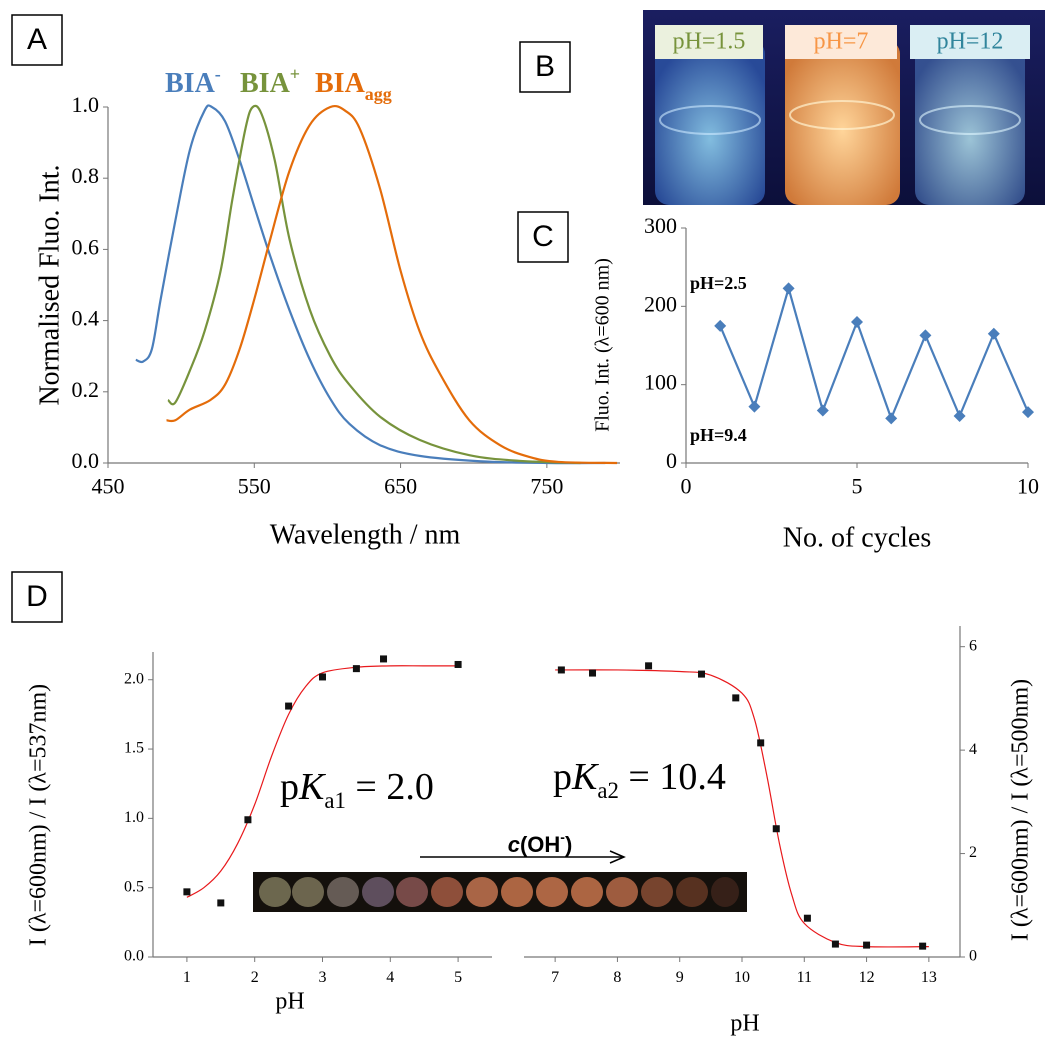 The image size is (1045, 1037). Describe the element at coordinates (254, 485) in the screenshot. I see `x-tick-label: 550` at that location.